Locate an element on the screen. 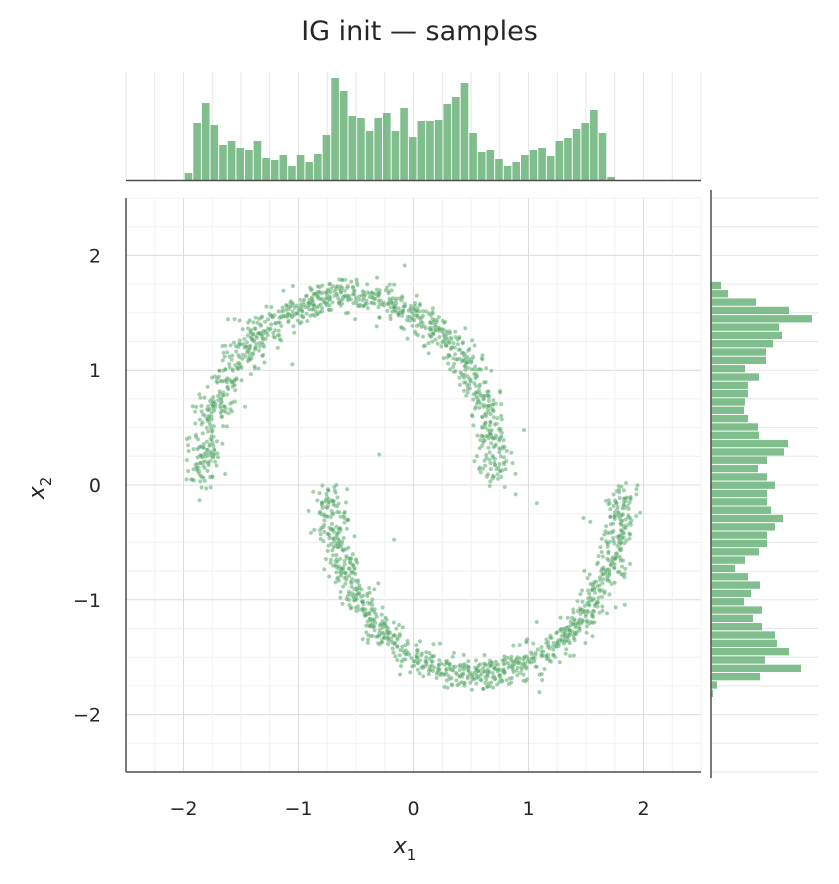  x-tick-label: 2 is located at coordinates (643, 809).